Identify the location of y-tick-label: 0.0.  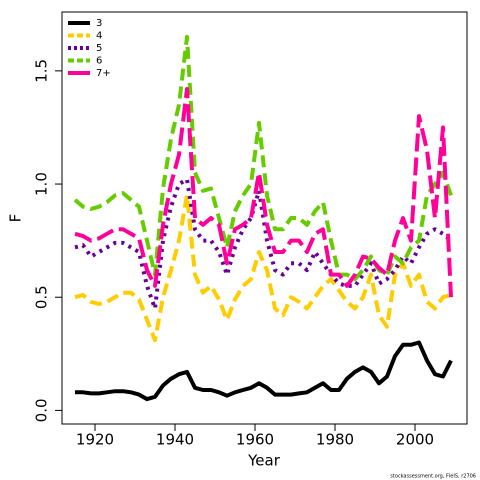
(42, 410).